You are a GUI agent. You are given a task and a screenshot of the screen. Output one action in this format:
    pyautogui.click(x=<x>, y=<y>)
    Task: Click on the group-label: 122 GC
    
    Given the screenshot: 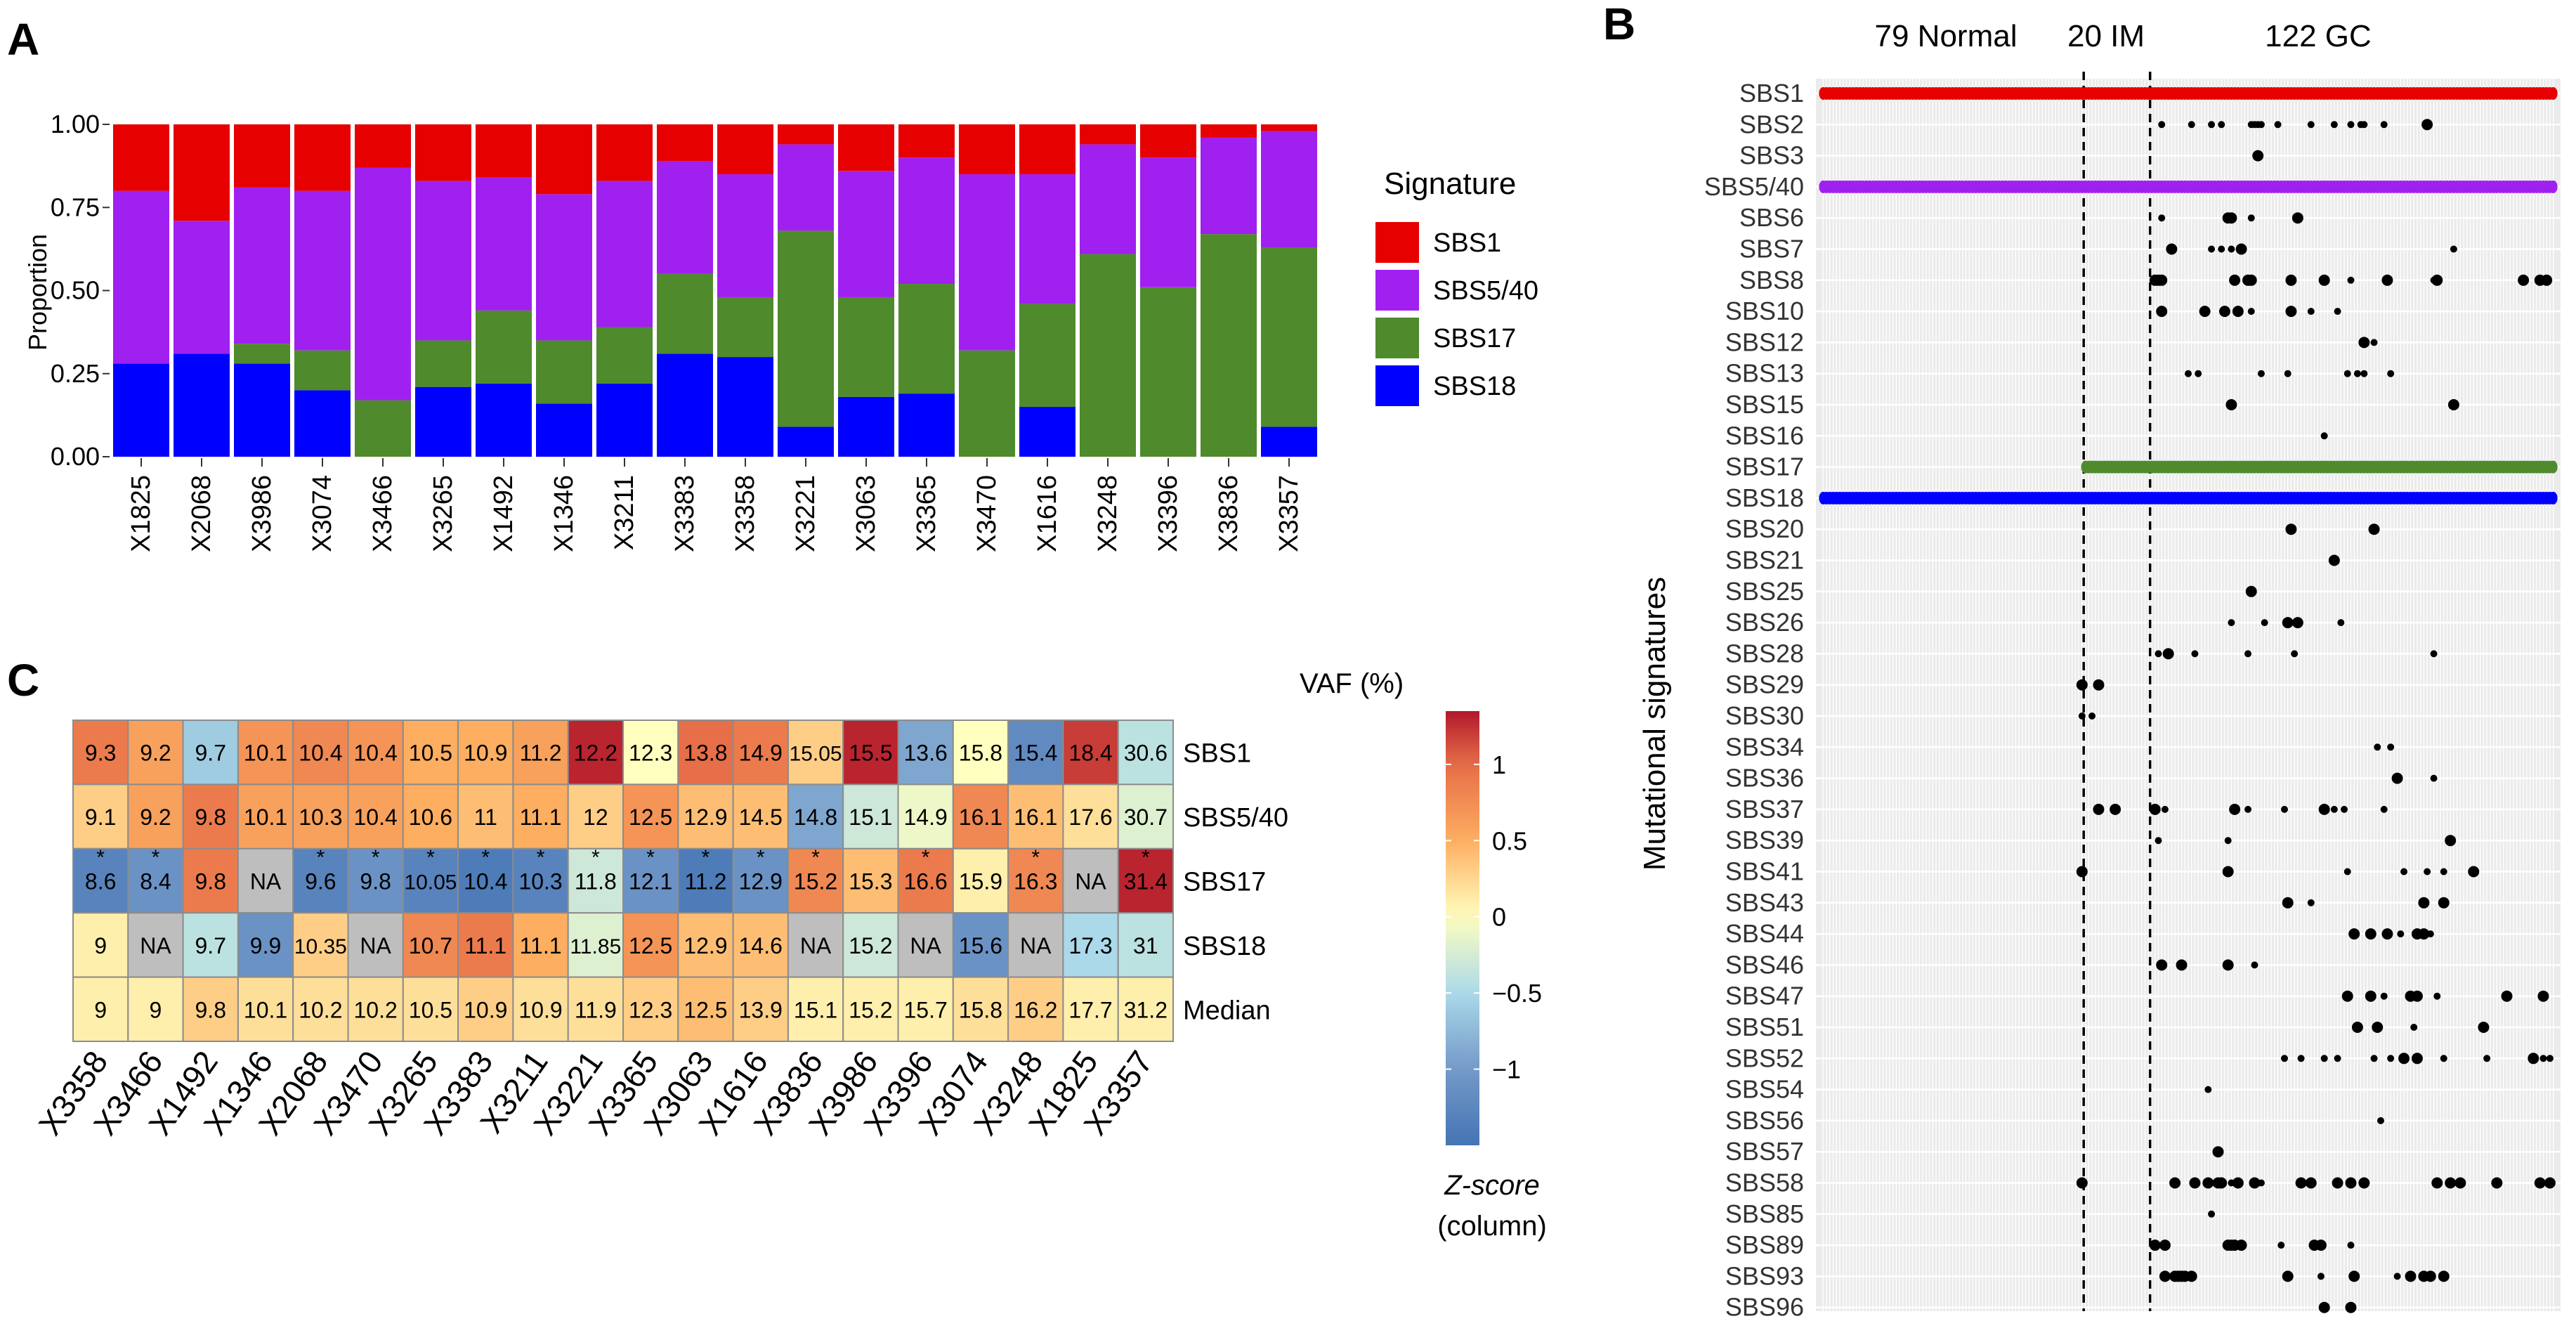 What is the action you would take?
    pyautogui.click(x=2318, y=36)
    